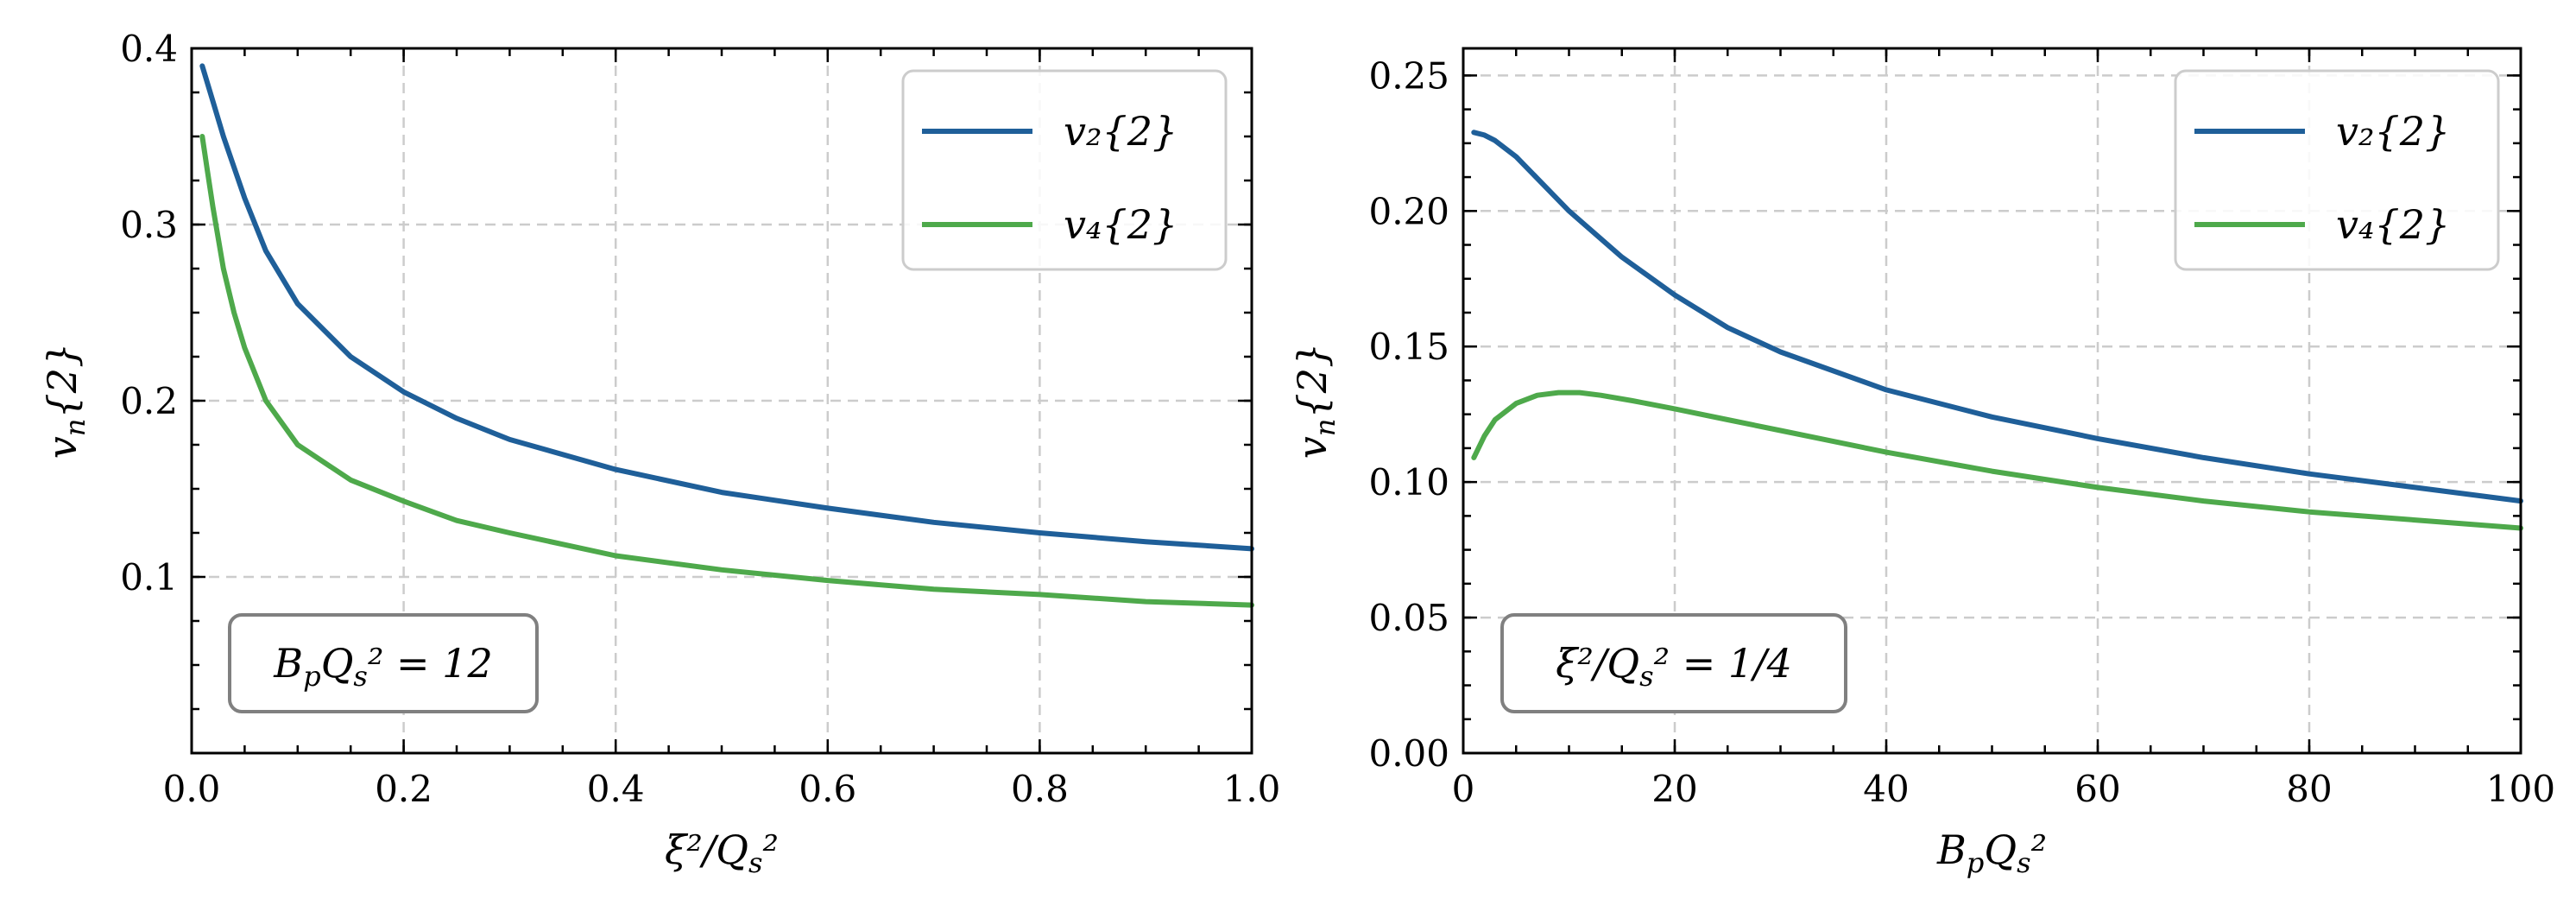 Image resolution: width=2576 pixels, height=912 pixels. Describe the element at coordinates (1408, 347) in the screenshot. I see `y-tick-label: 0.15` at that location.